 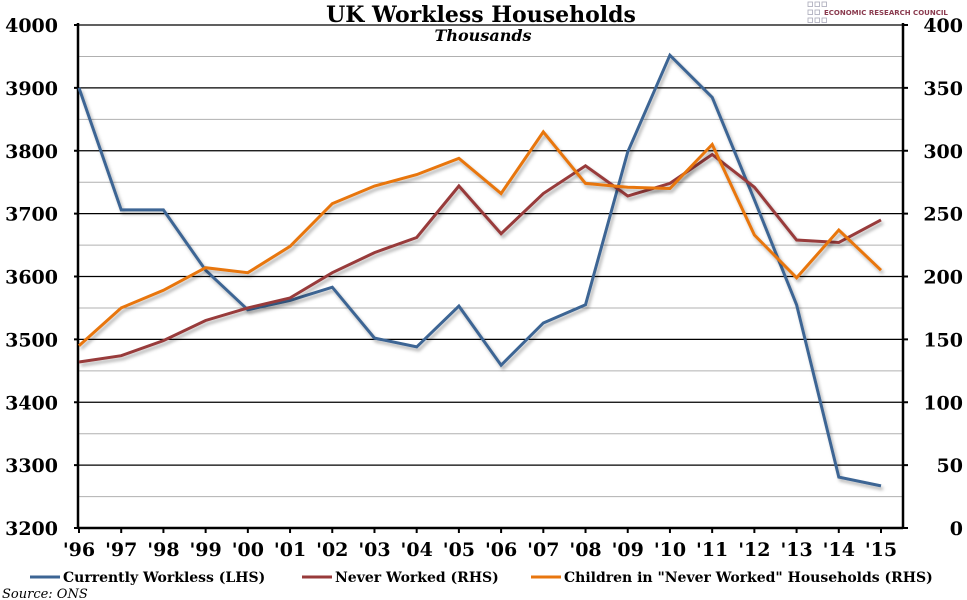 What do you see at coordinates (31, 340) in the screenshot?
I see `left-tick-label: 3500` at bounding box center [31, 340].